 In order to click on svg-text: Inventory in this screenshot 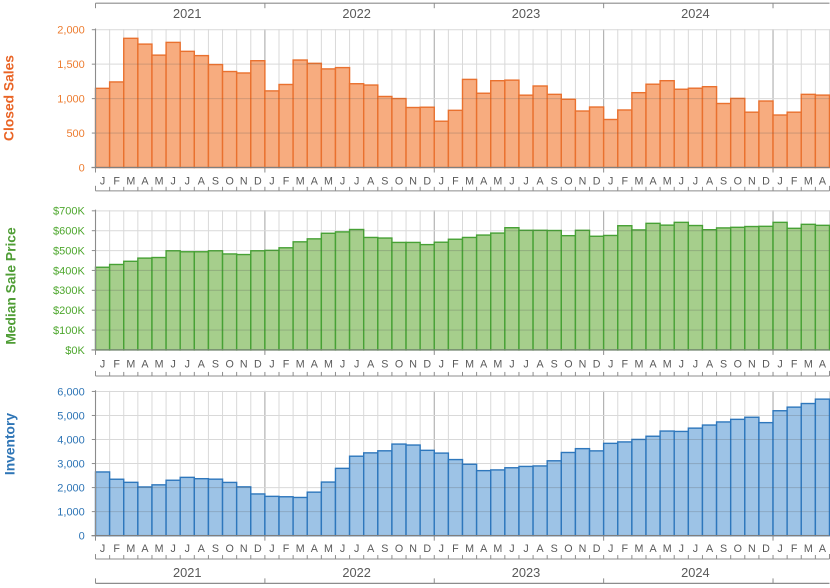, I will do `click(9, 444)`.